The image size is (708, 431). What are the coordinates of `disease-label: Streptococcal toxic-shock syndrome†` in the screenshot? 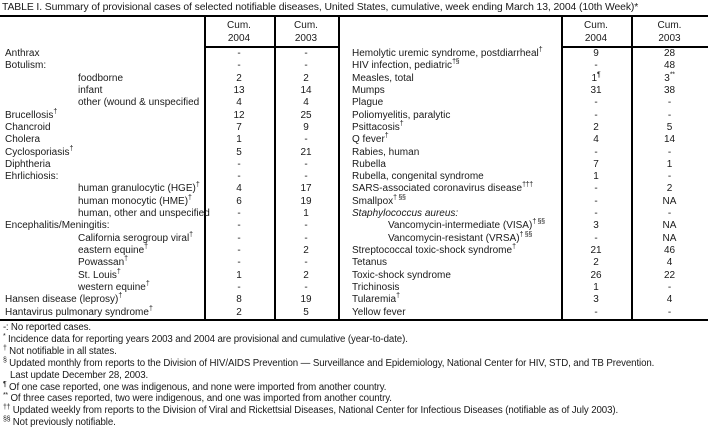 It's located at (434, 249).